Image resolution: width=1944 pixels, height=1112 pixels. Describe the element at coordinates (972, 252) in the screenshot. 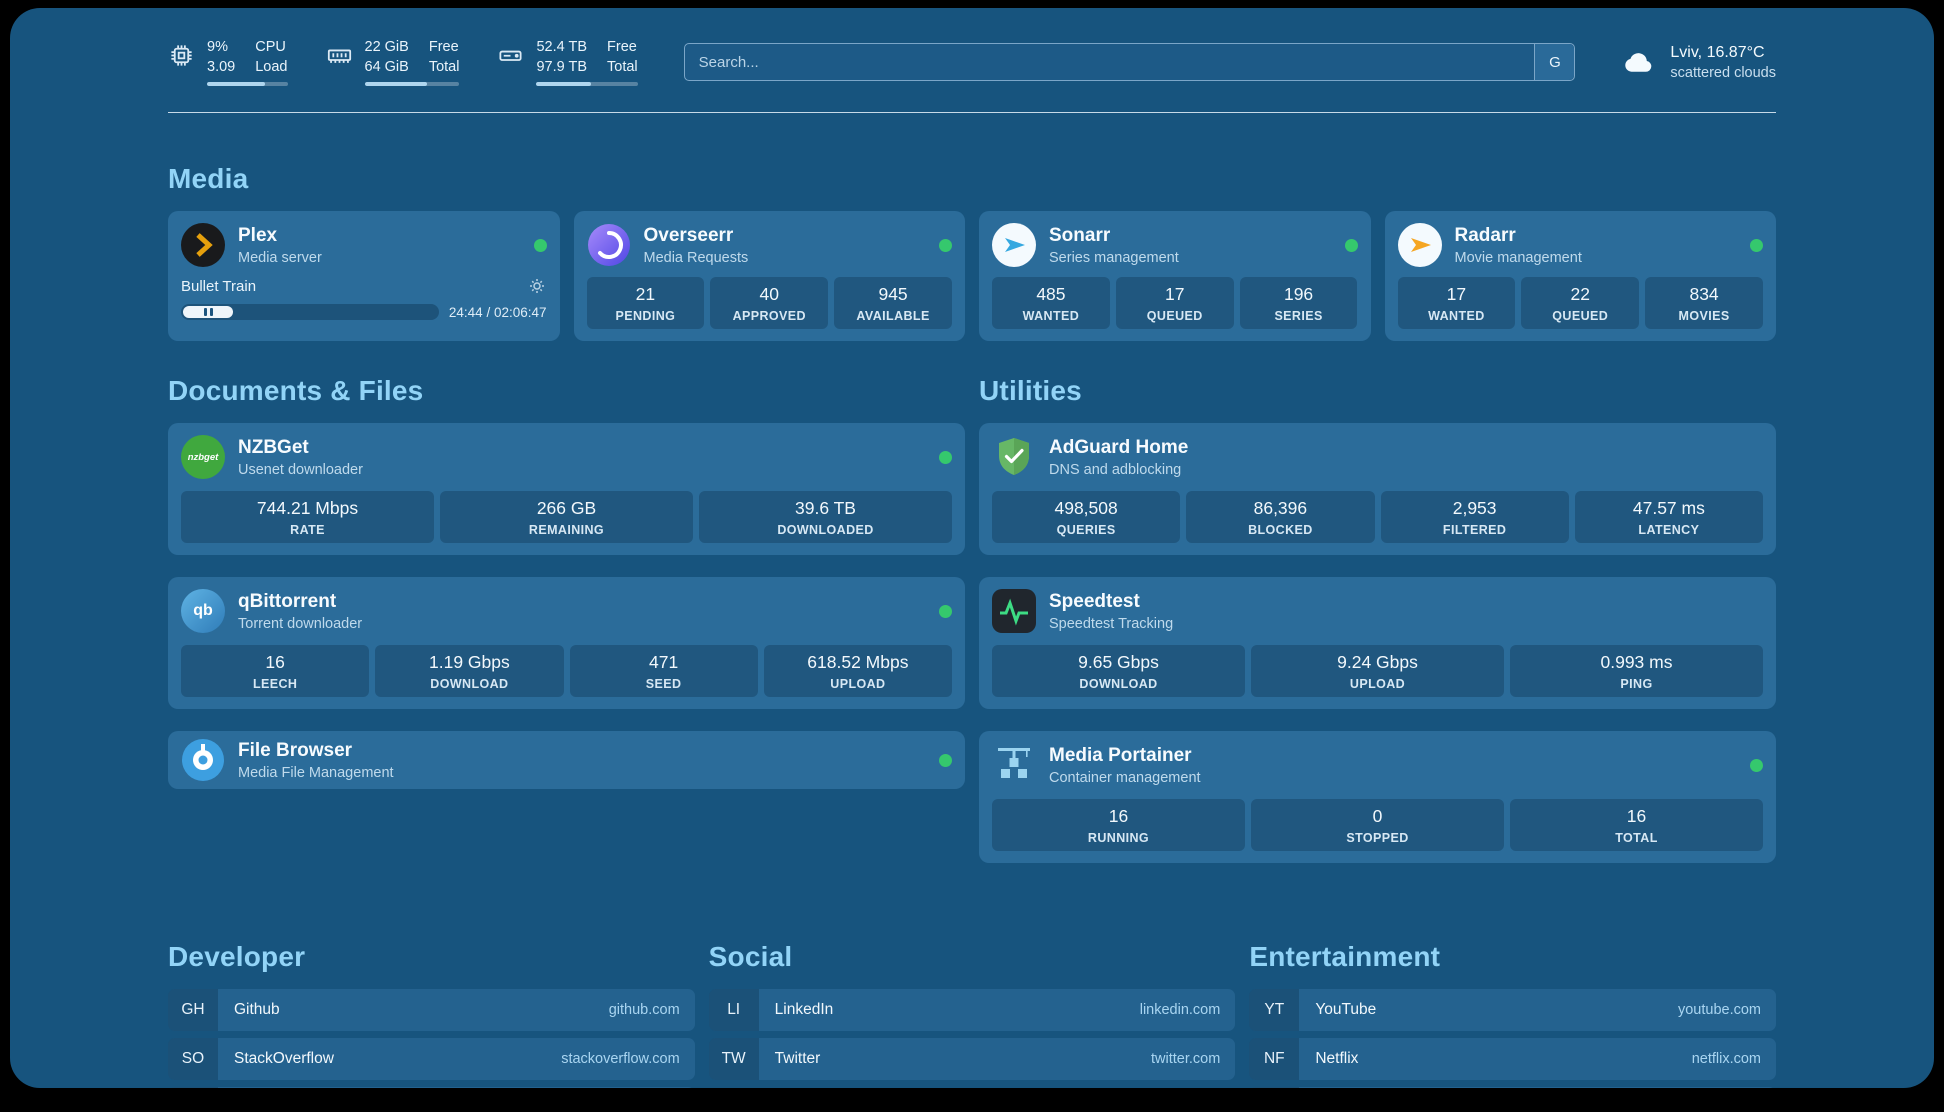

I see `section-media: Media Plex Media server Bullet Train` at that location.